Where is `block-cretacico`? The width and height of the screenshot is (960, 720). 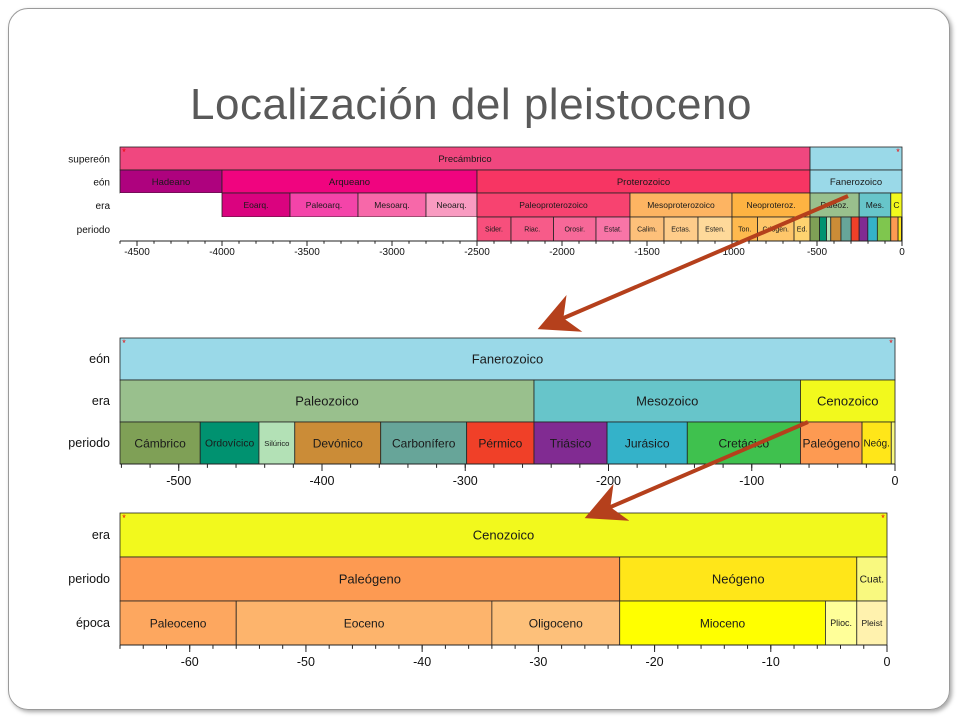
block-cretacico is located at coordinates (743, 443).